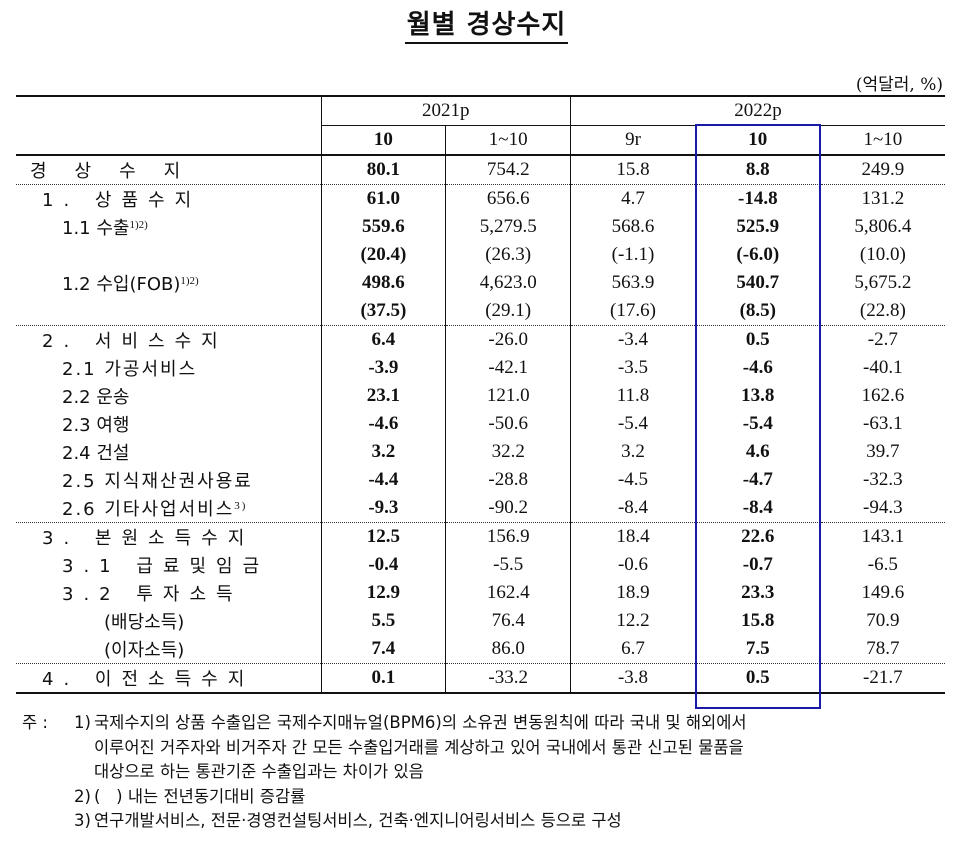  I want to click on cell: -50.6, so click(508, 424).